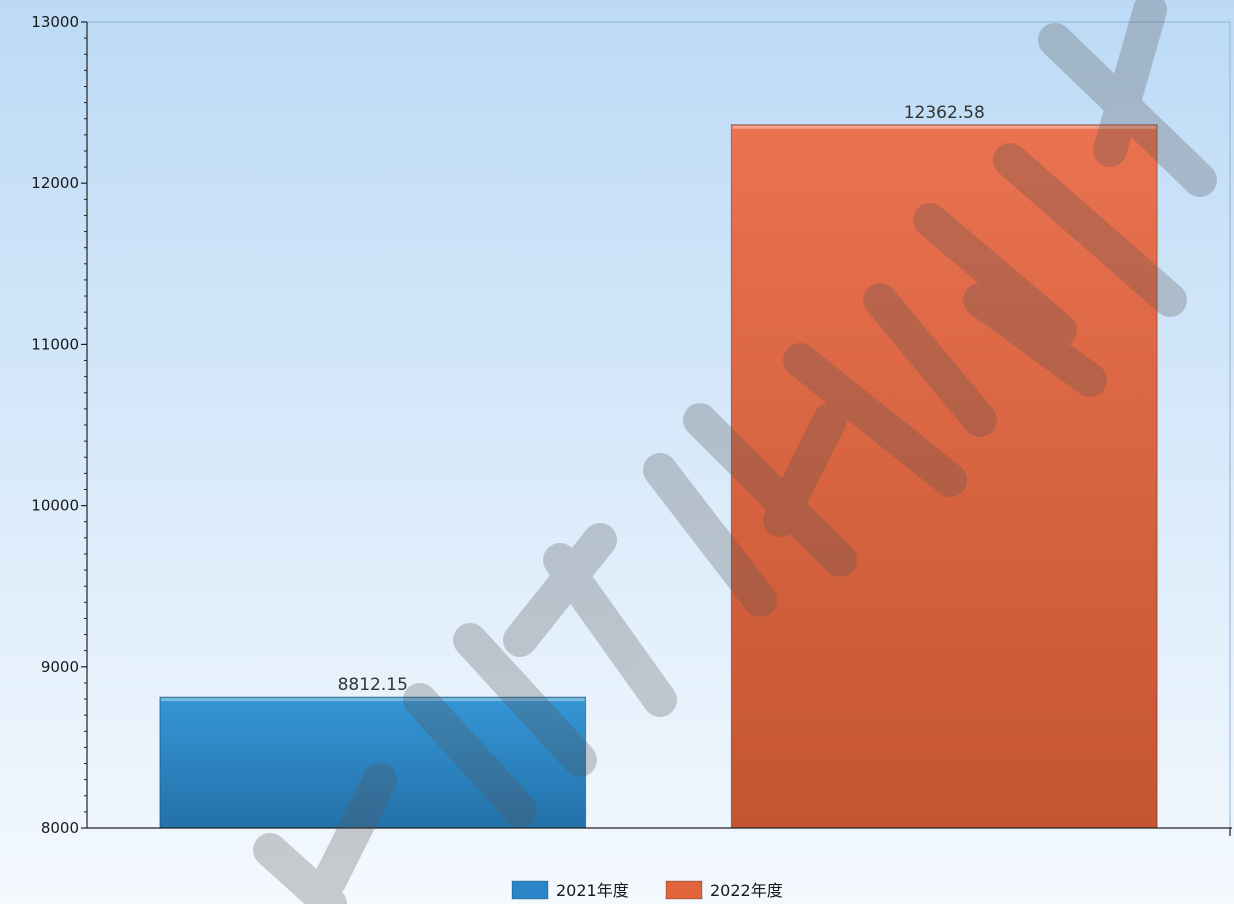 This screenshot has width=1234, height=904. Describe the element at coordinates (746, 890) in the screenshot. I see `legend-label: 2022年度` at that location.